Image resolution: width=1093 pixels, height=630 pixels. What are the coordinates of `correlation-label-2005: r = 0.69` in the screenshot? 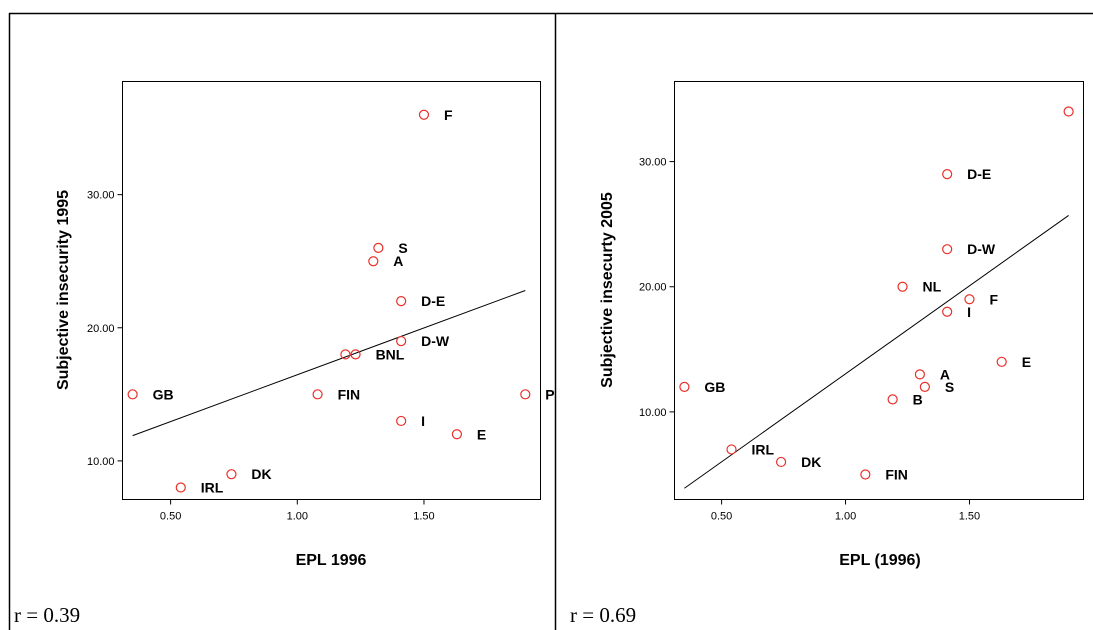 It's located at (603, 615).